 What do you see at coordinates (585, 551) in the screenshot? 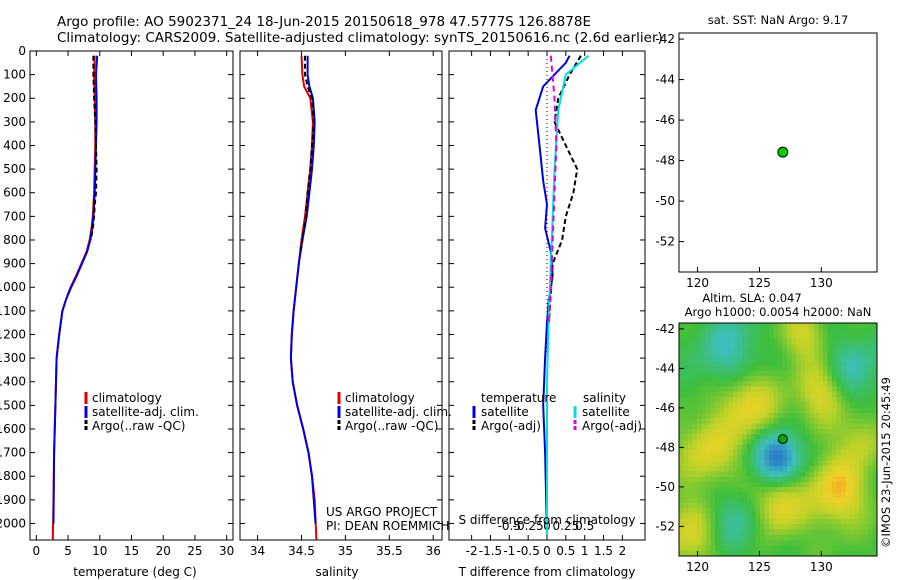
I see `x-tick-label: 1` at bounding box center [585, 551].